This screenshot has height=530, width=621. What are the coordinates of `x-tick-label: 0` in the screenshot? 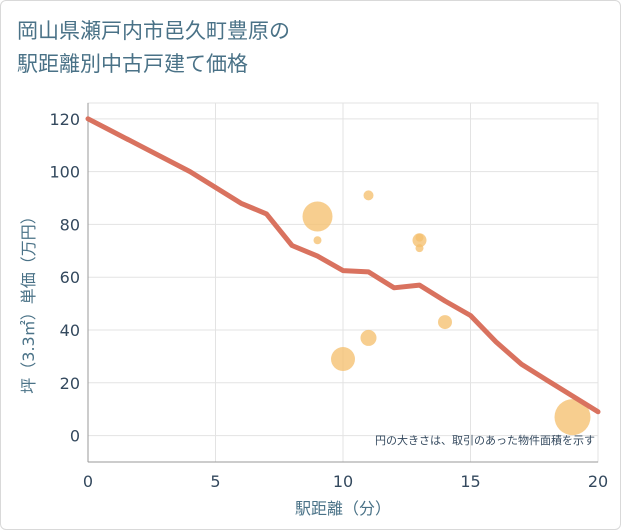 It's located at (88, 481).